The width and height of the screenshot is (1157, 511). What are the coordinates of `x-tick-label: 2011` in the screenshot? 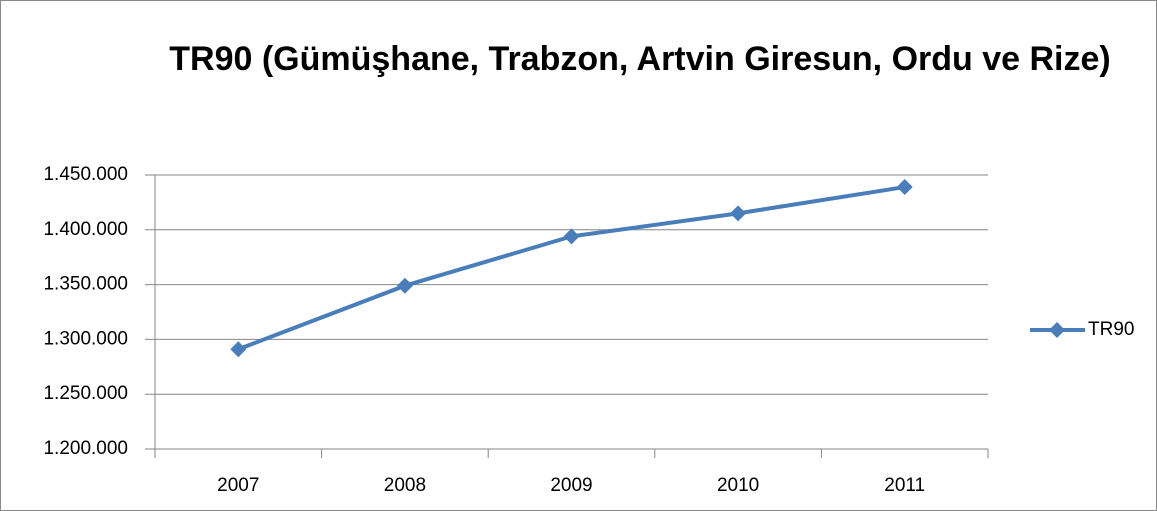 It's located at (904, 485).